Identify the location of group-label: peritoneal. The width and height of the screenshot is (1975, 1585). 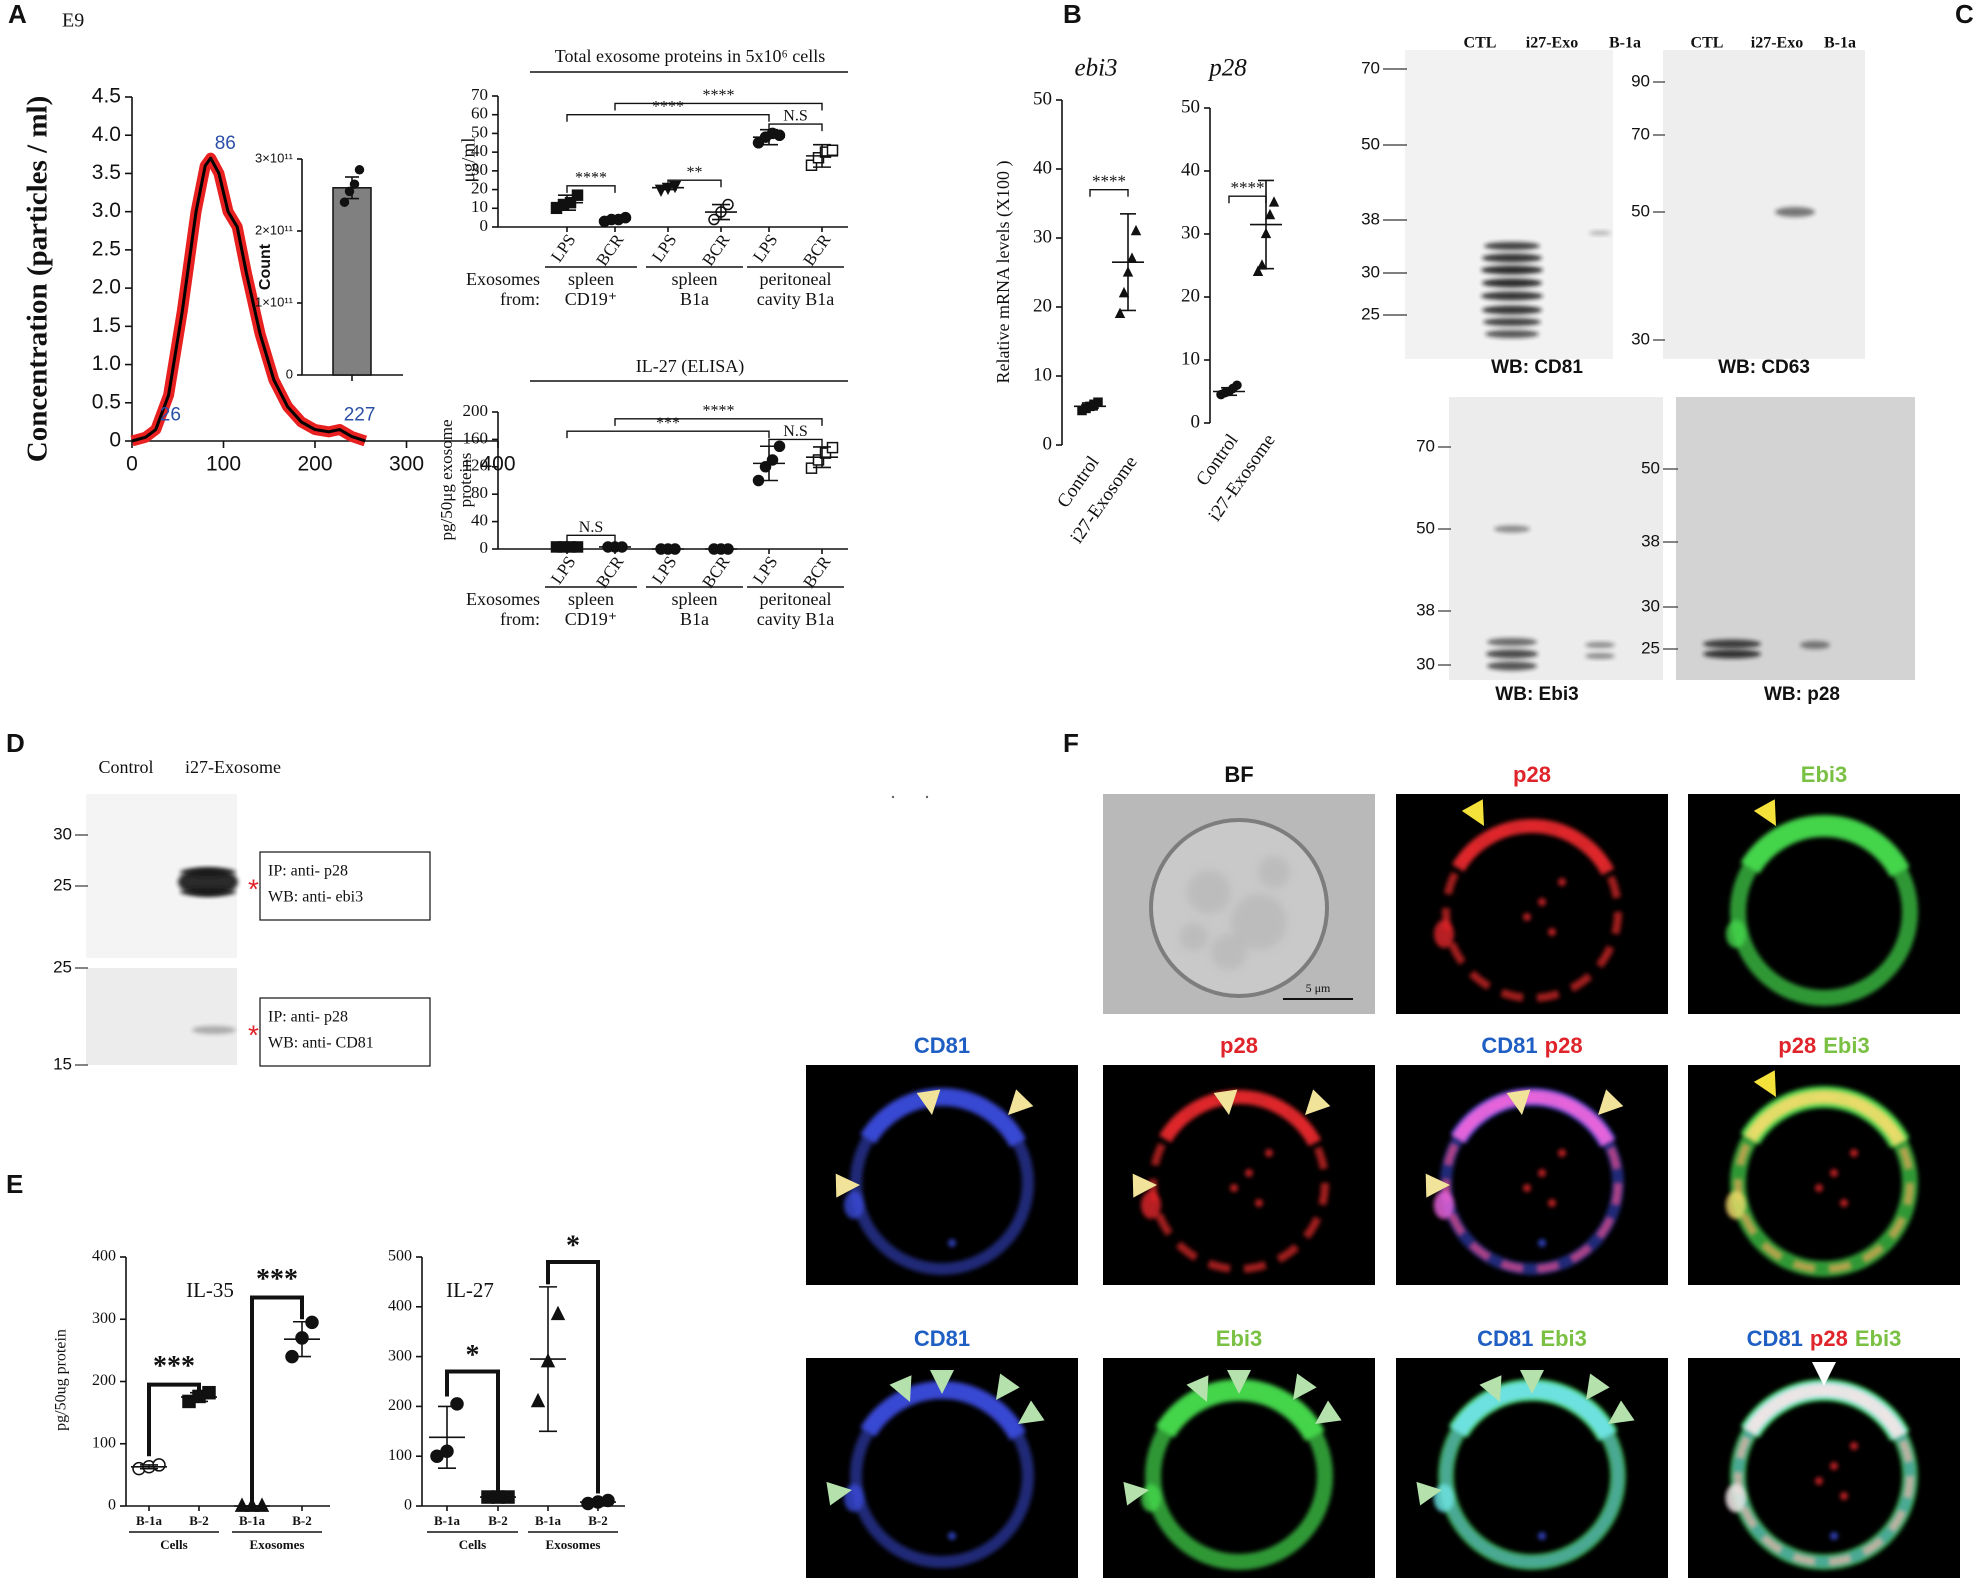
(796, 599).